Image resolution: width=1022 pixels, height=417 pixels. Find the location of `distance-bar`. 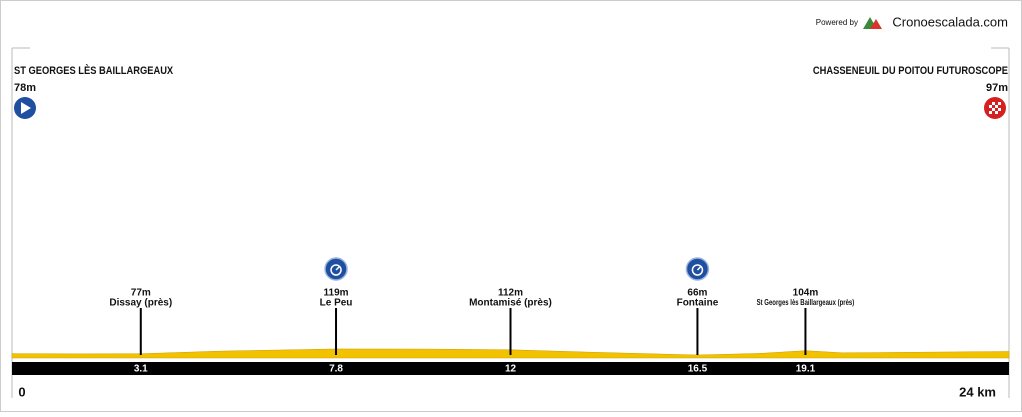

distance-bar is located at coordinates (510, 368).